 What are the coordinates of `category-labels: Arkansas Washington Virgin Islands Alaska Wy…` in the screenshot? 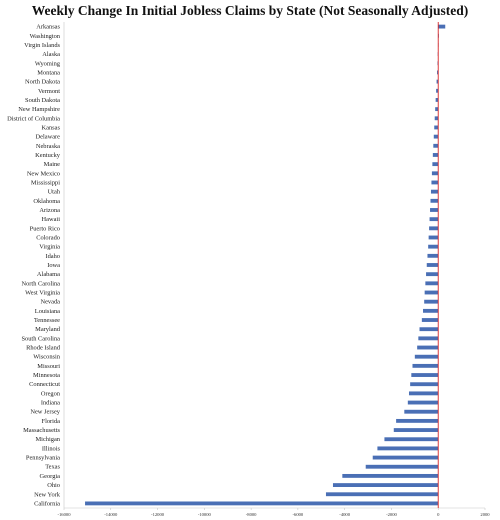 It's located at (34, 266).